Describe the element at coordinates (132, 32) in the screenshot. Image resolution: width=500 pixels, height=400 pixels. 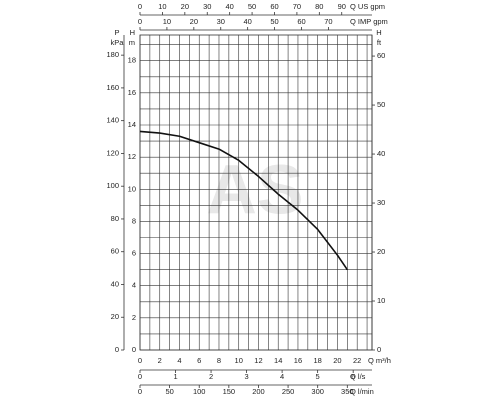
I see `y-axis-label: H` at that location.